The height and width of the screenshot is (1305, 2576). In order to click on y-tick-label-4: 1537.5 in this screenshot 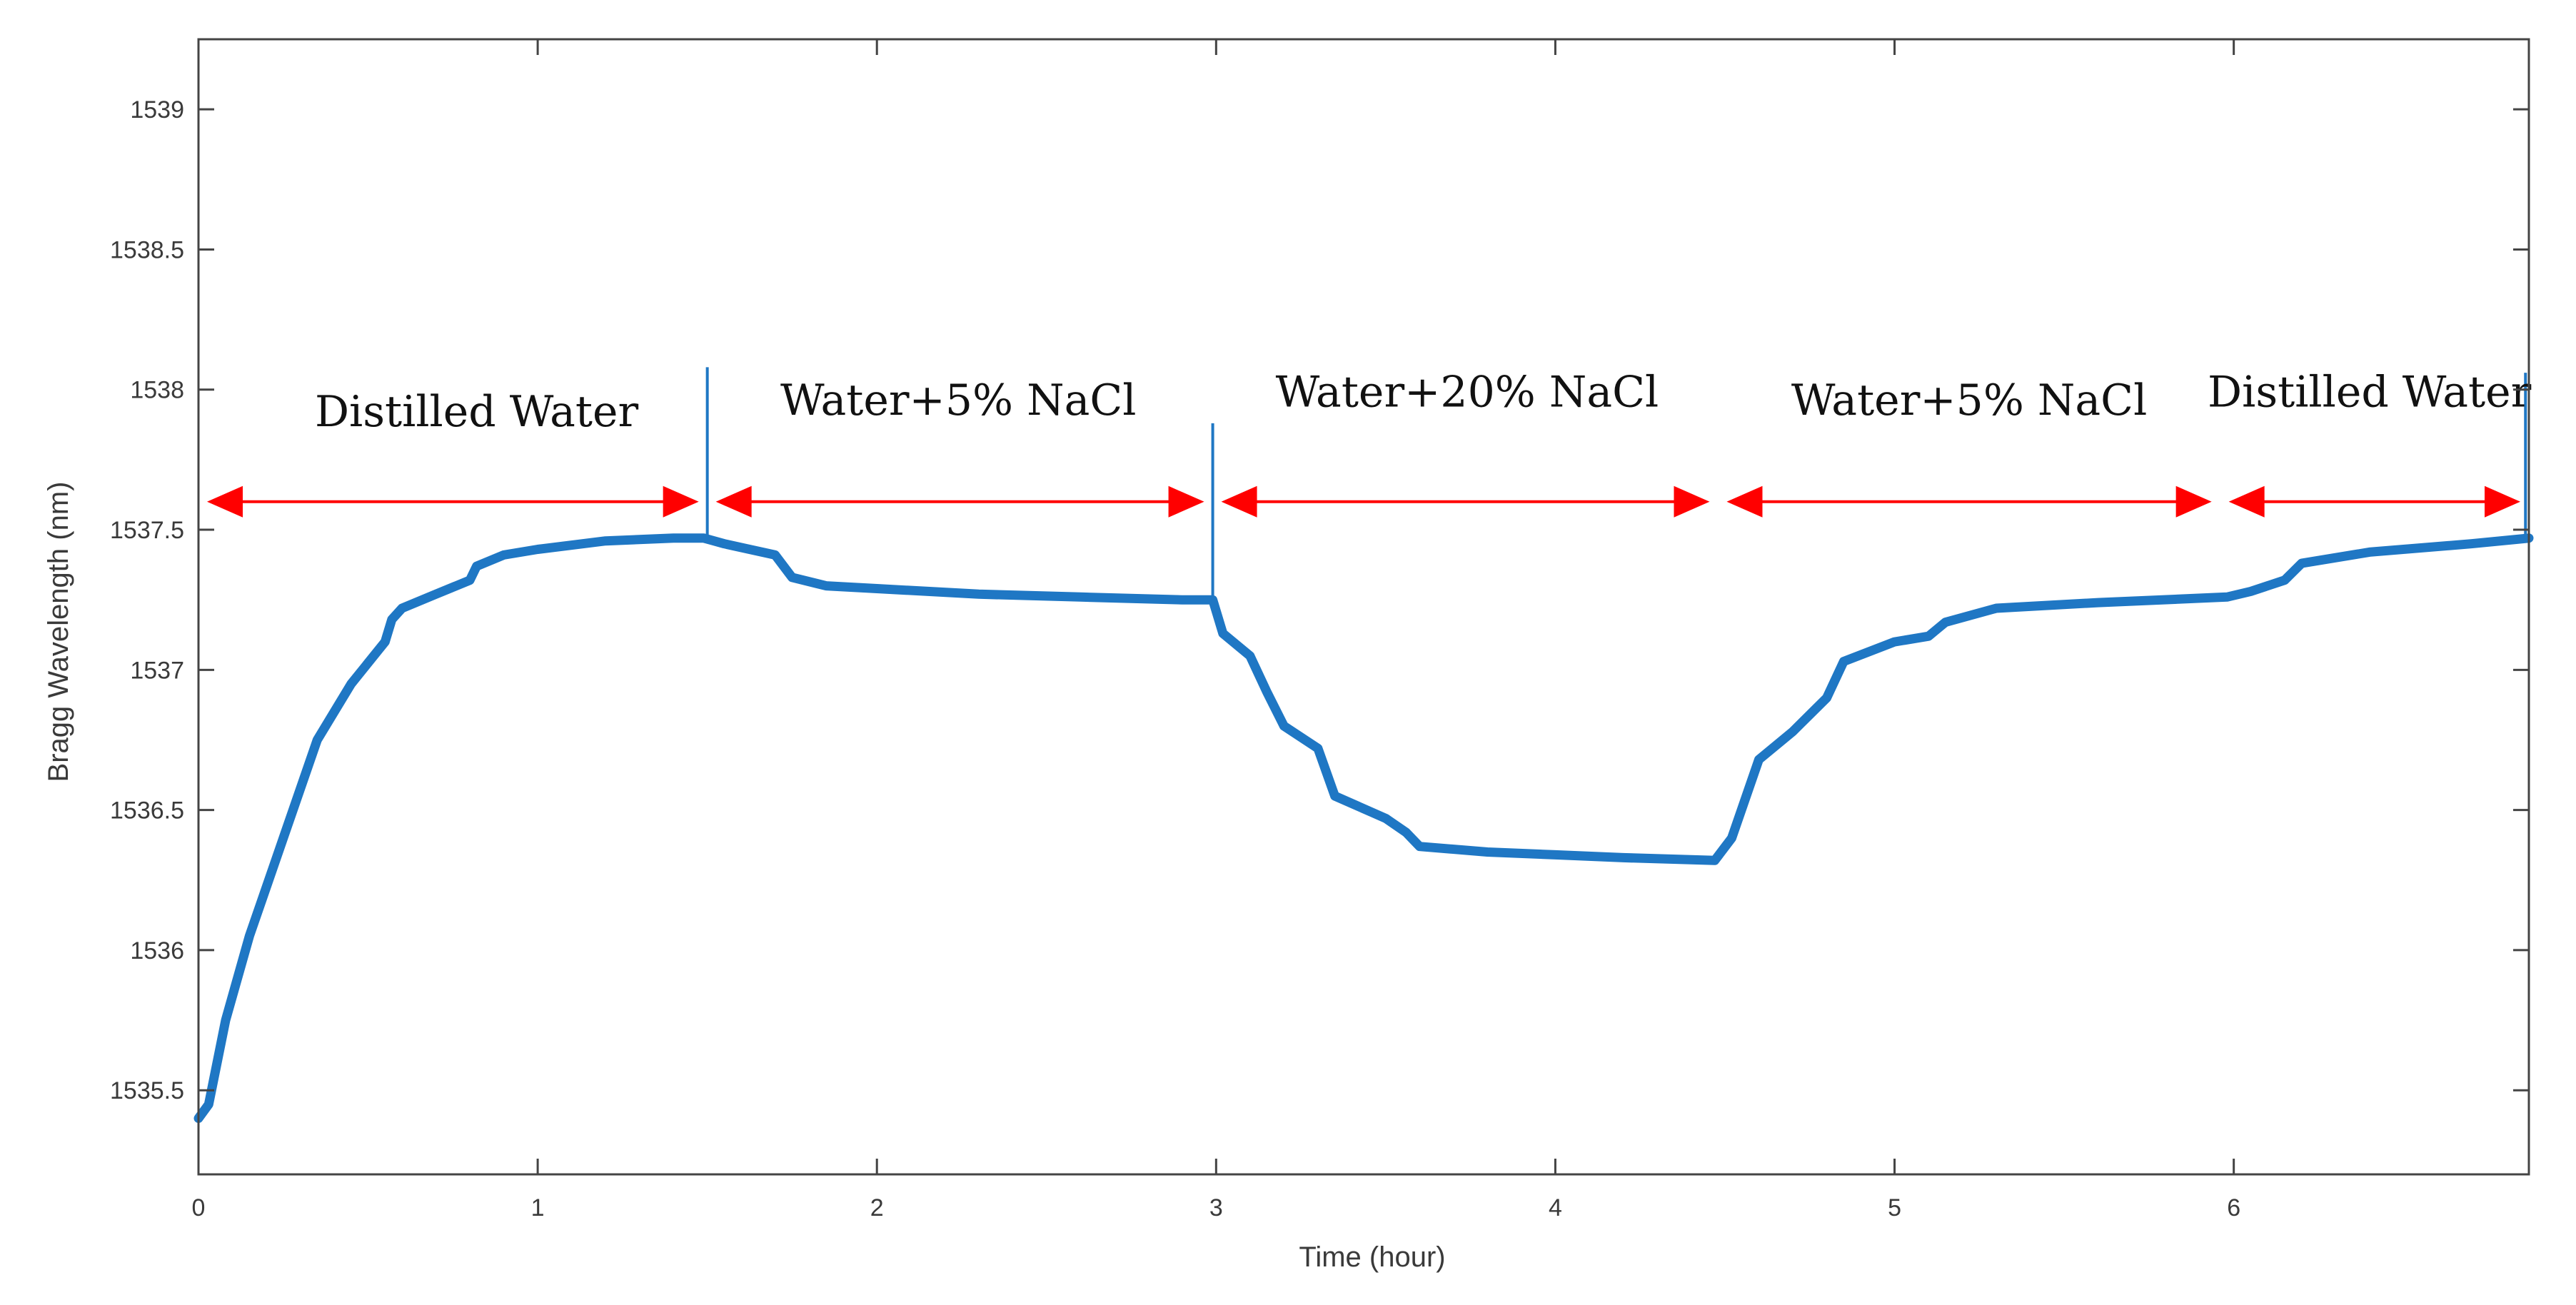, I will do `click(147, 530)`.